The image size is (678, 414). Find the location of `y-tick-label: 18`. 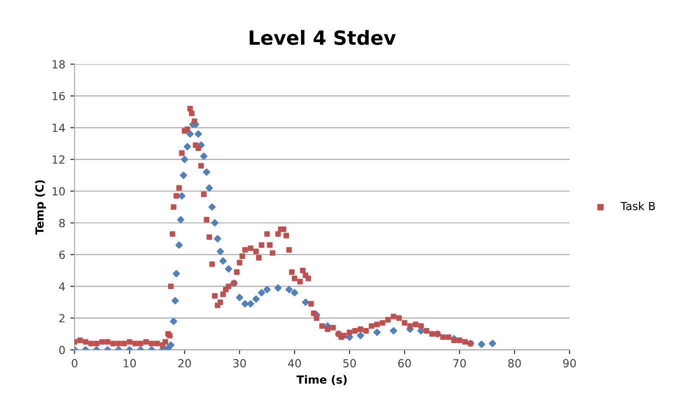

y-tick-label: 18 is located at coordinates (58, 64).